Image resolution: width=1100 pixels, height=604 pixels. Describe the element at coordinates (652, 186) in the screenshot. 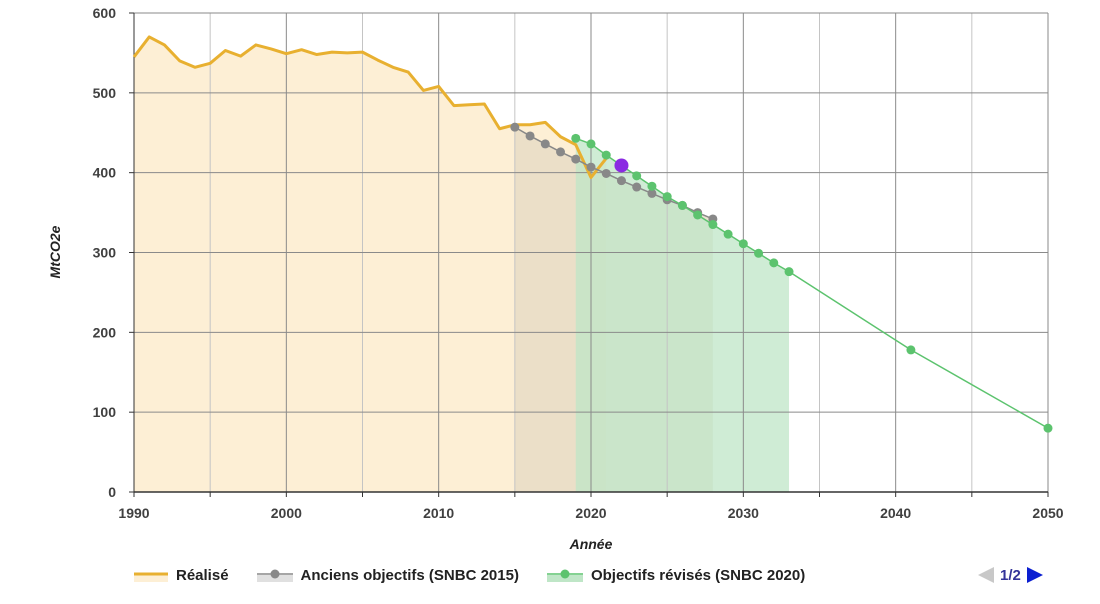

I see `point-snbc-2020-2024` at that location.